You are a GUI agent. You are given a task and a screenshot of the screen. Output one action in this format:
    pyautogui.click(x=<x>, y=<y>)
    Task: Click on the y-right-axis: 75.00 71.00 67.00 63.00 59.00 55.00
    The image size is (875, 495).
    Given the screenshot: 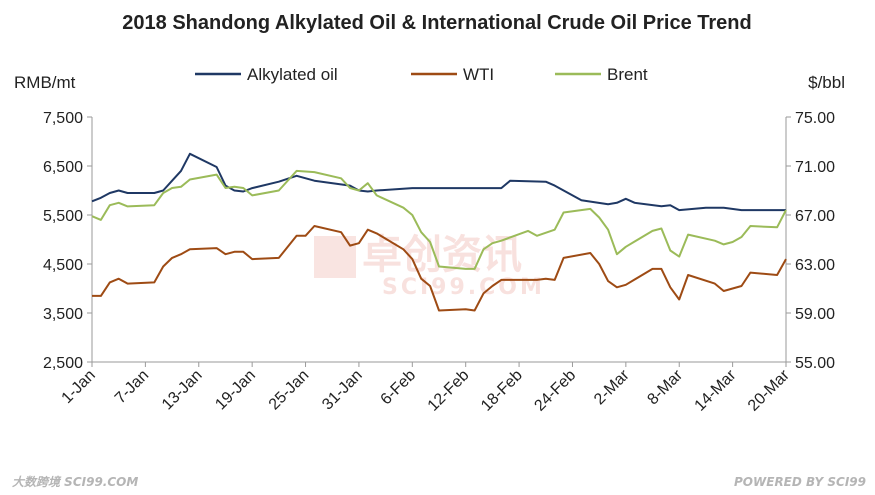 What is the action you would take?
    pyautogui.click(x=810, y=241)
    